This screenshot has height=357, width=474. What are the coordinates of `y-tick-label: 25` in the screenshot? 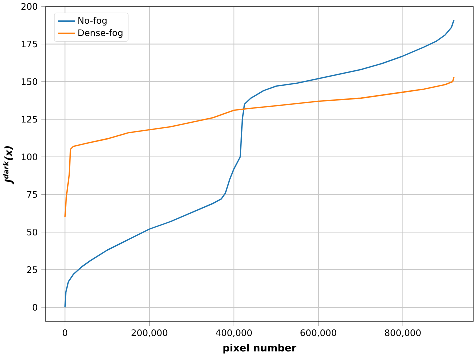 It's located at (32, 270).